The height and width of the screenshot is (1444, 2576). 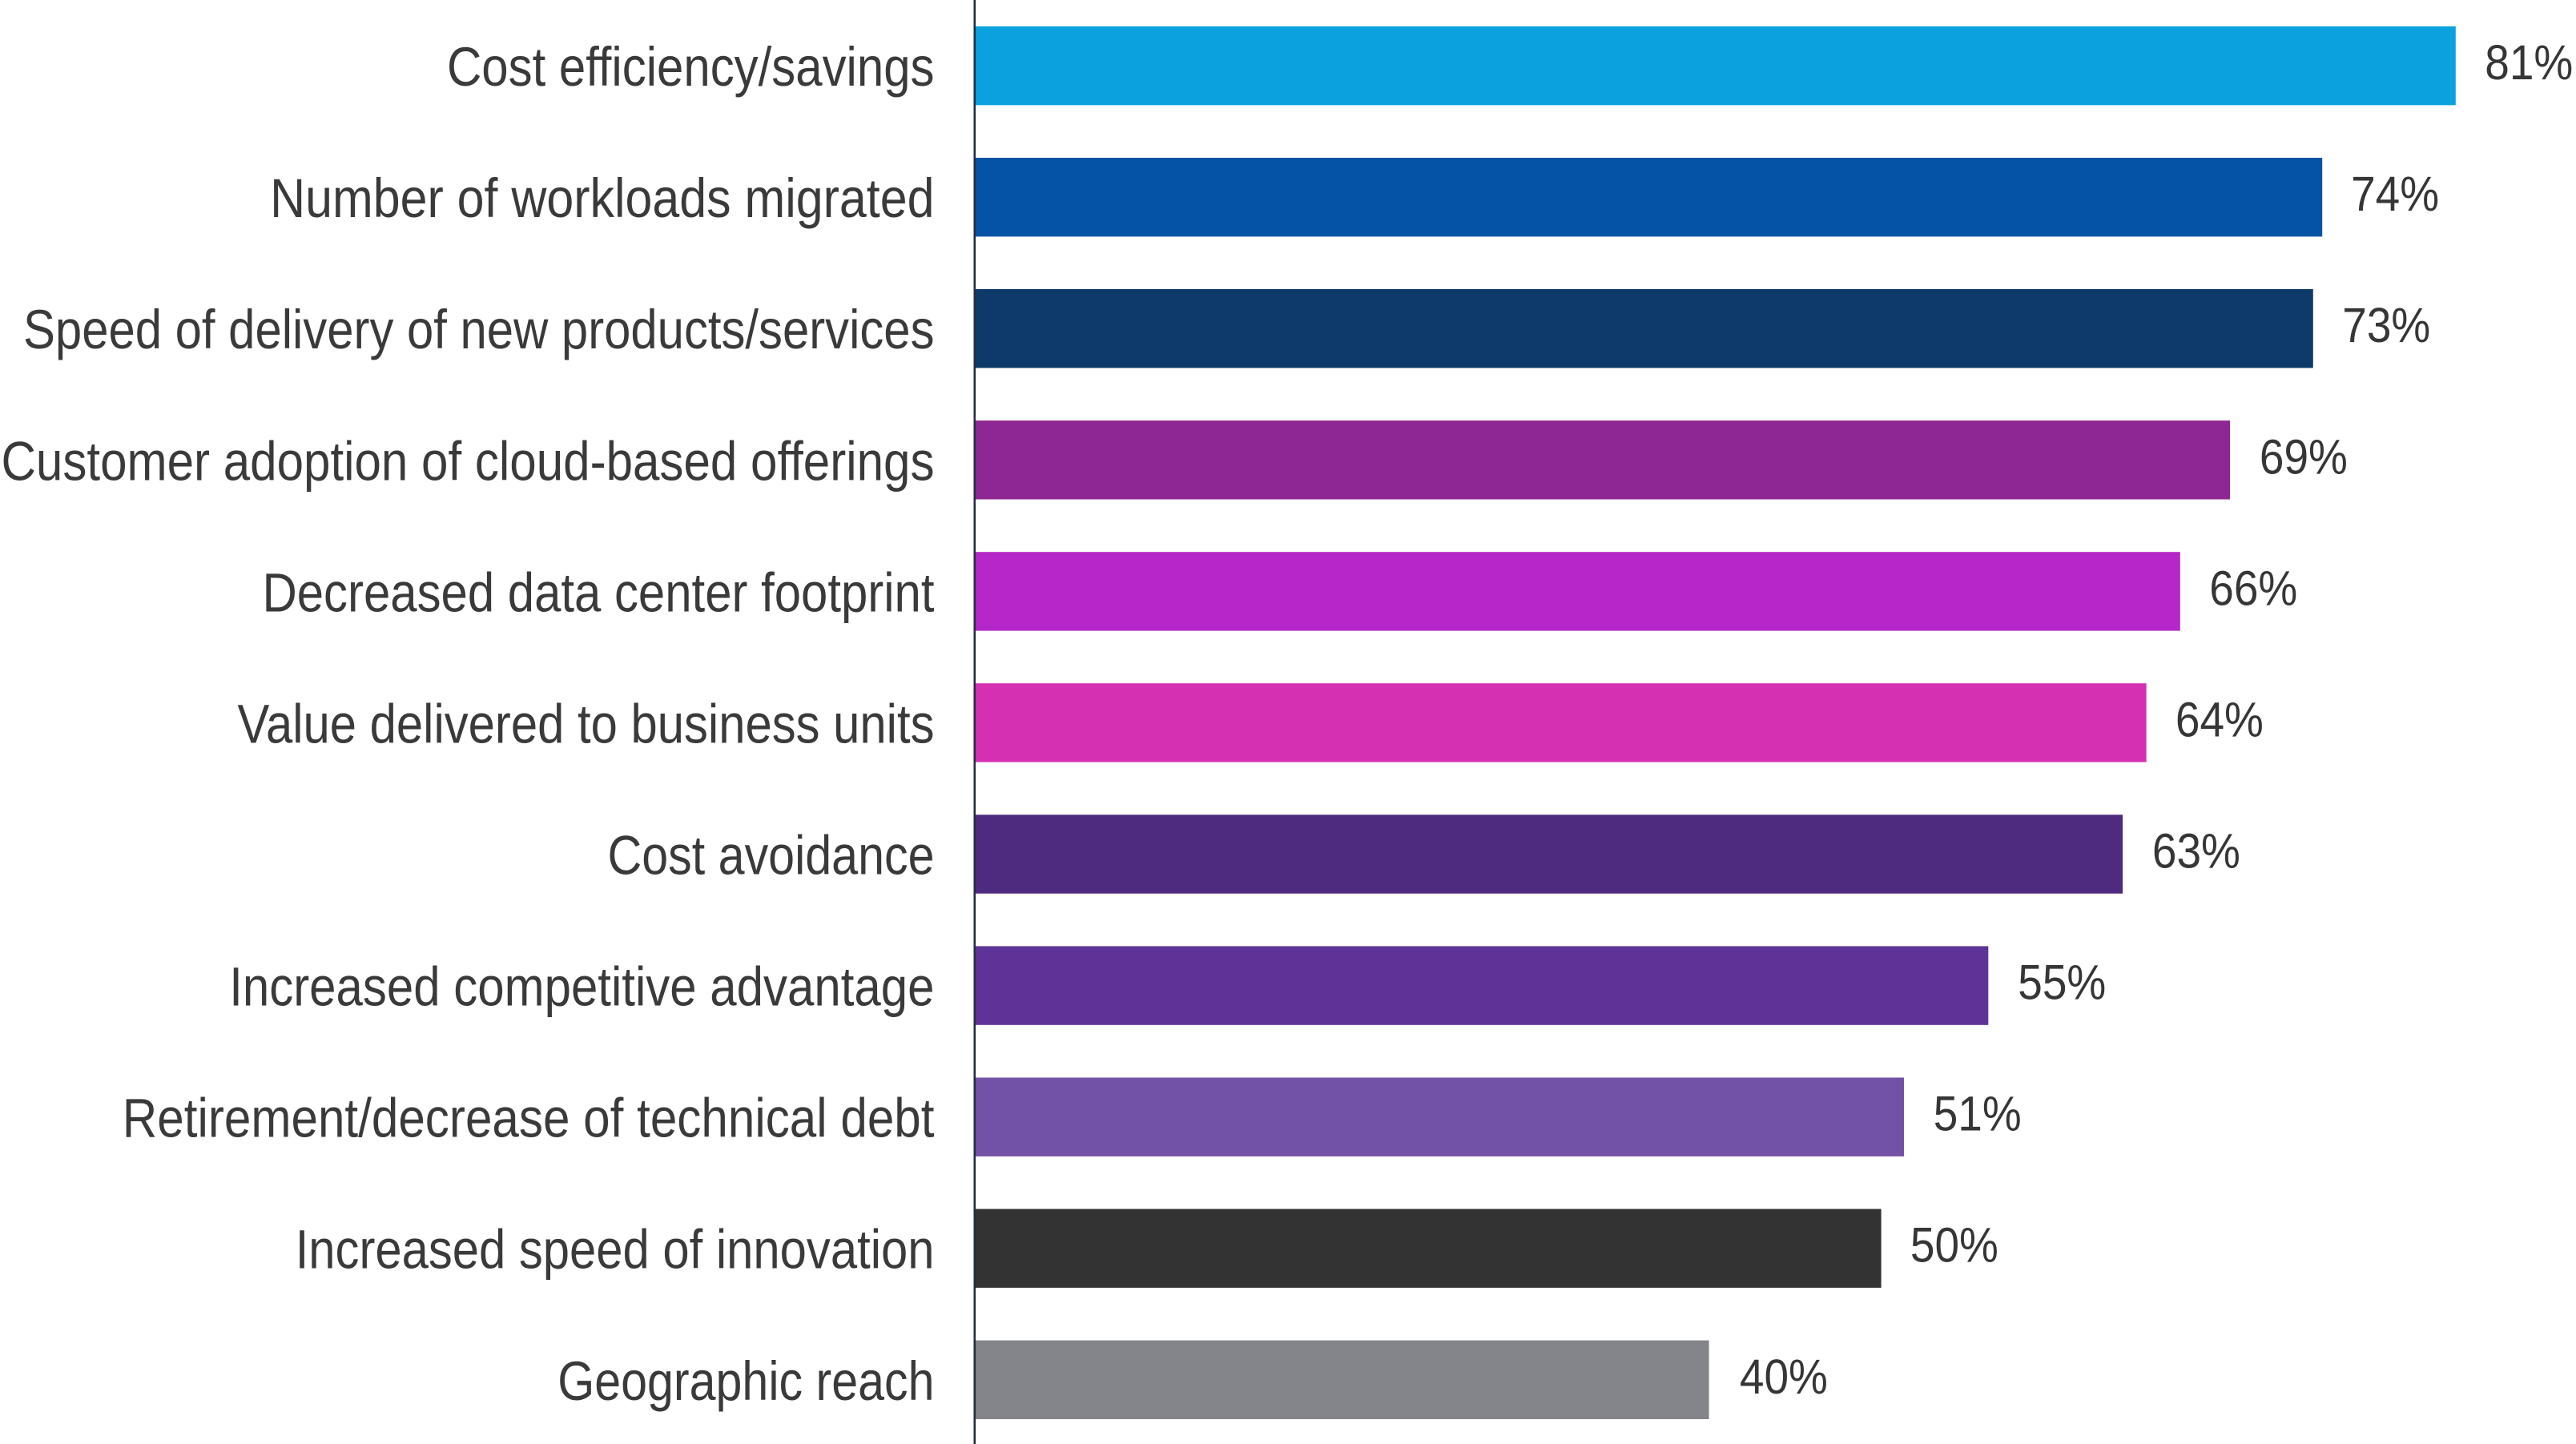 What do you see at coordinates (529, 1118) in the screenshot?
I see `svg-text:Retirement/decrease of technic: Retirement/decrease of technical debt` at bounding box center [529, 1118].